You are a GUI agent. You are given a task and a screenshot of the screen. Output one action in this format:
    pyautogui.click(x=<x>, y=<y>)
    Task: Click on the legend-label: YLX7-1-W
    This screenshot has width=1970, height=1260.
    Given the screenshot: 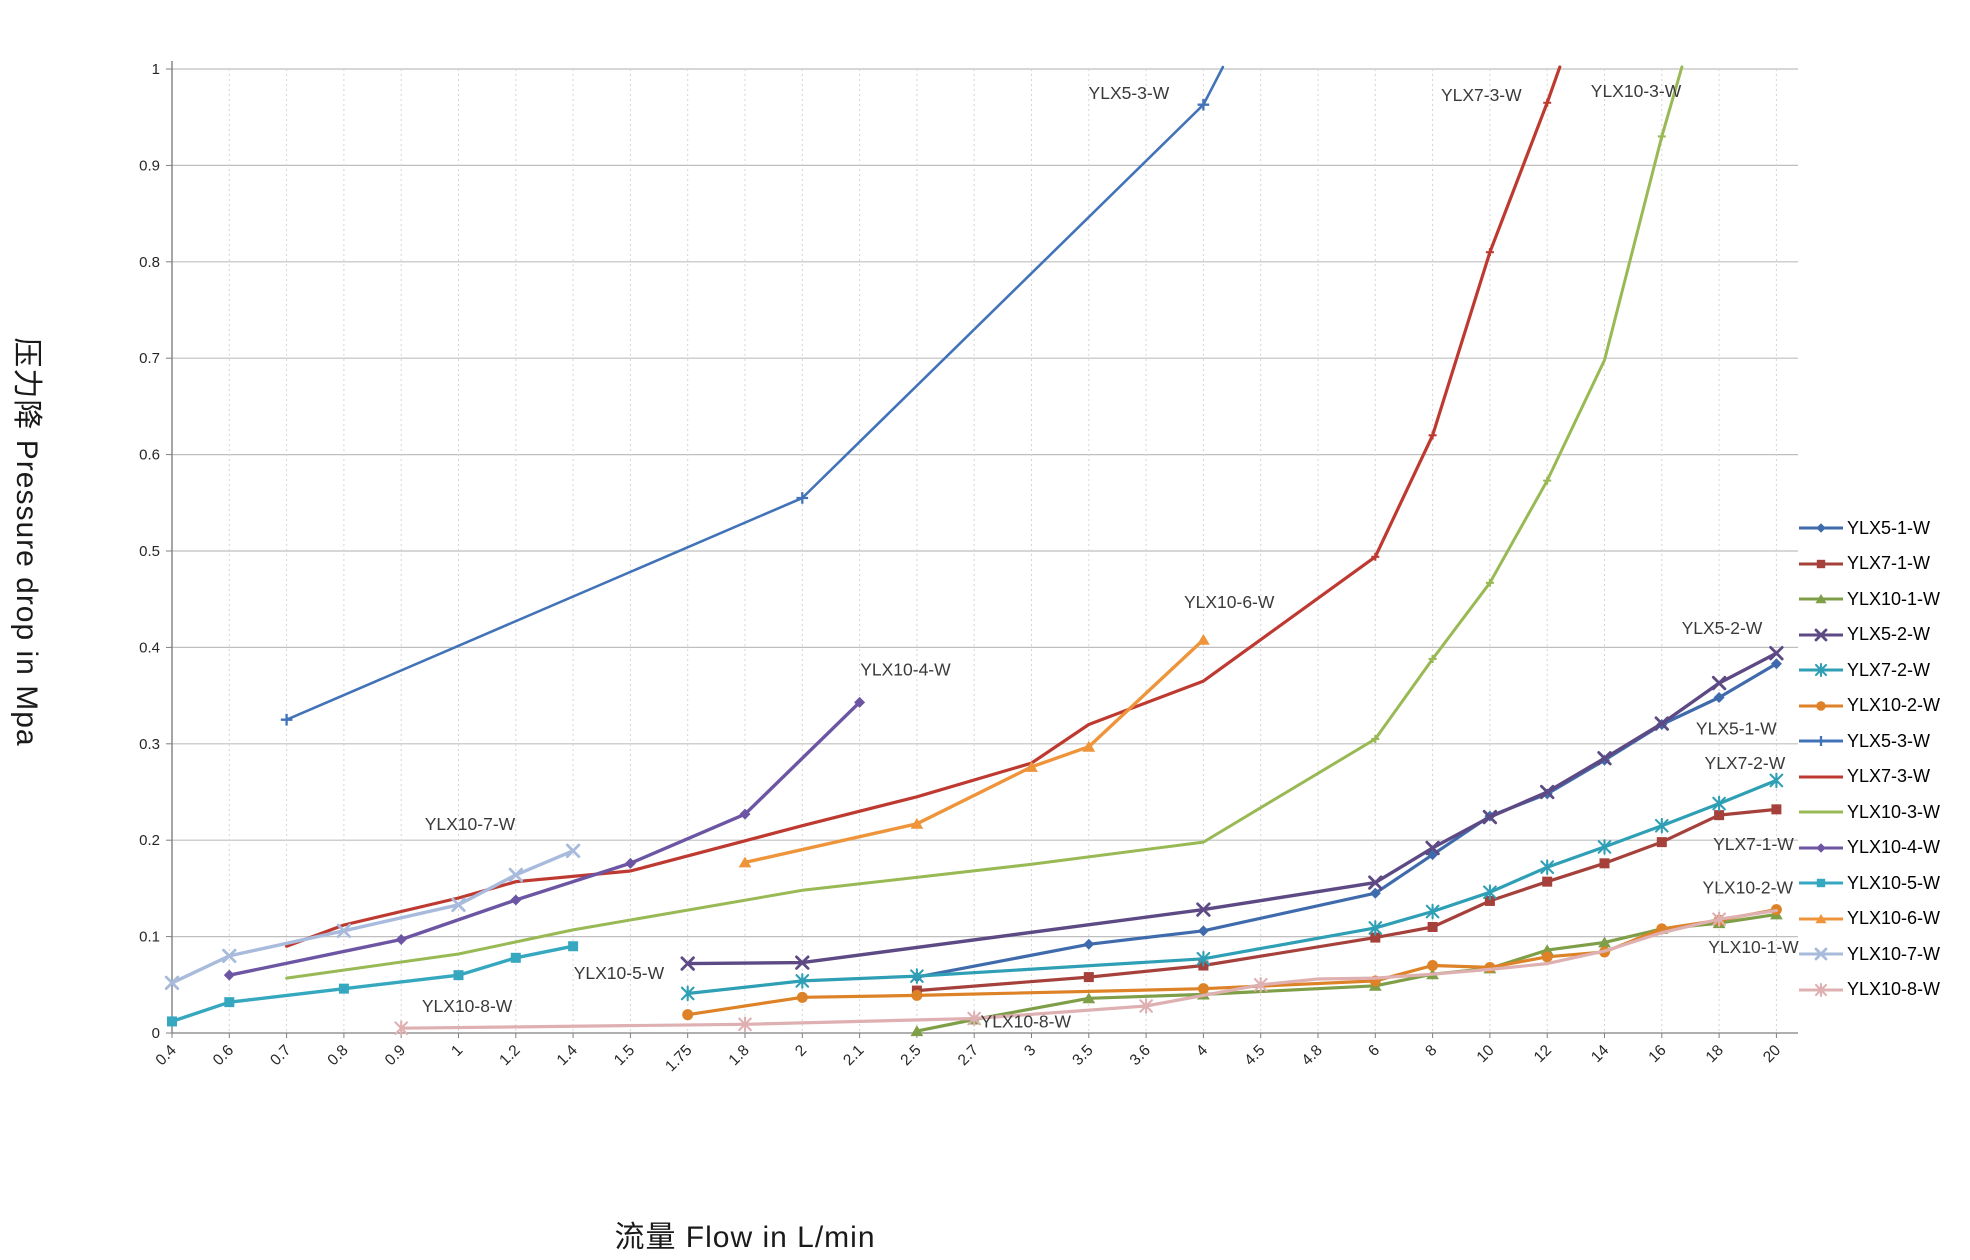 What is the action you would take?
    pyautogui.click(x=1889, y=563)
    